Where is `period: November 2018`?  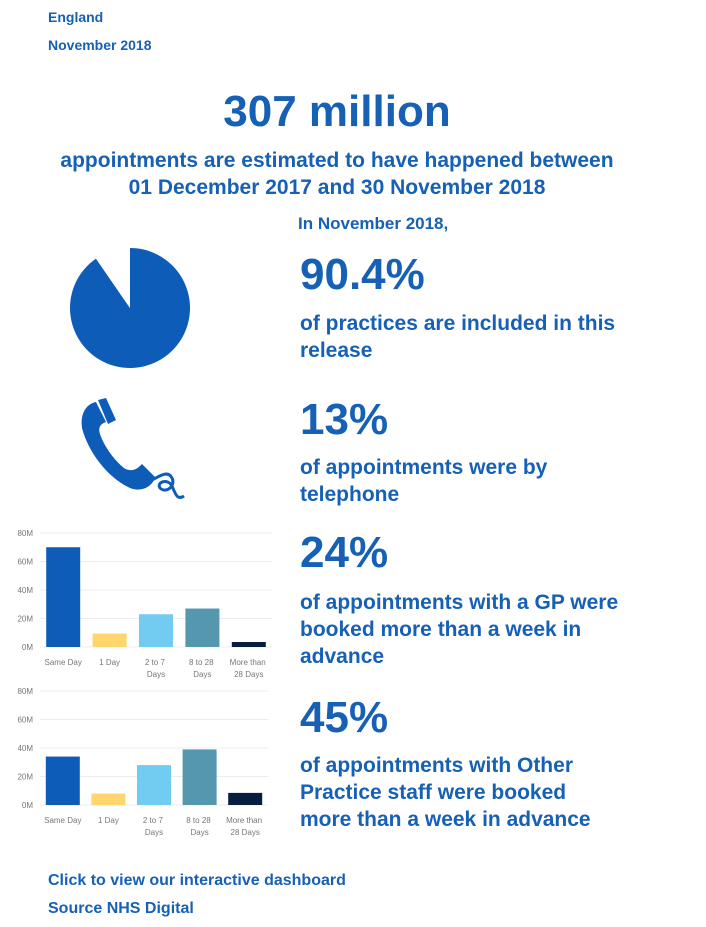 period: November 2018 is located at coordinates (100, 45).